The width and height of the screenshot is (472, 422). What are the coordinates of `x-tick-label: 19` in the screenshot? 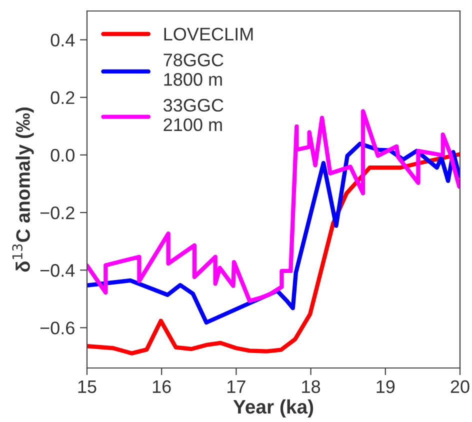 It's located at (385, 387).